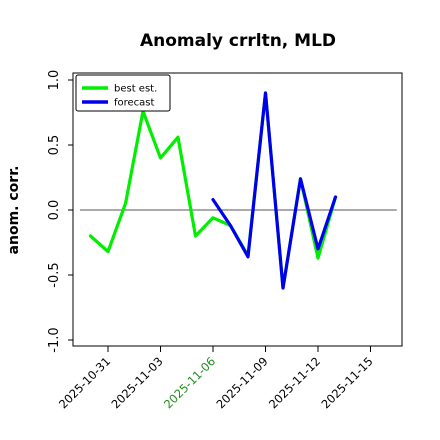  I want to click on legend: best est. forecast, so click(123, 93).